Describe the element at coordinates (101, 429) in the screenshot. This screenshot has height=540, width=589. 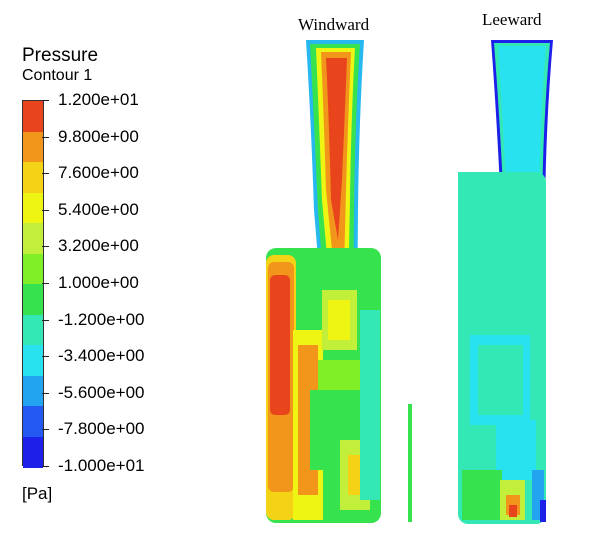
I see `color-bar-tick-label: -7.800e+00` at that location.